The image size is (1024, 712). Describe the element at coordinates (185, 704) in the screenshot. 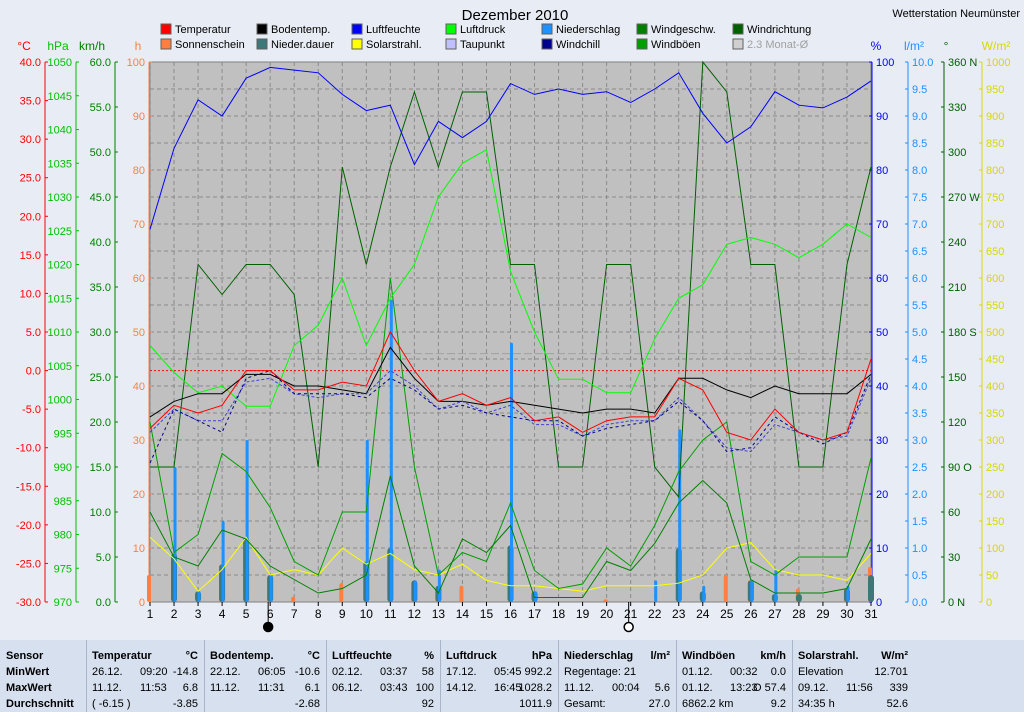

I see `stats-value: -3.85` at that location.